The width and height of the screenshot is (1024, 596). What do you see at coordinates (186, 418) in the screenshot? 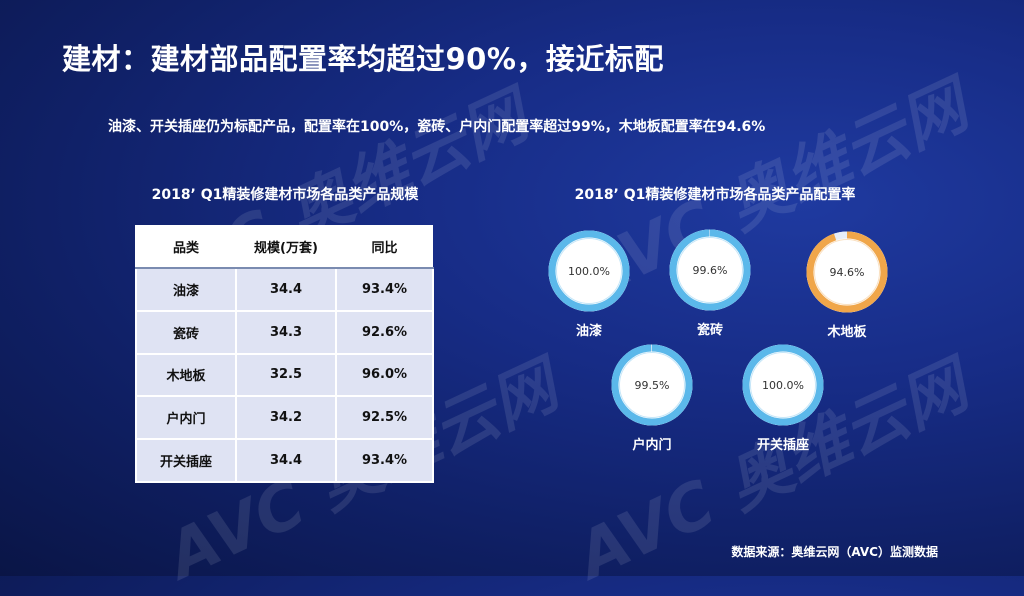
I see `cell-category: 户内门` at bounding box center [186, 418].